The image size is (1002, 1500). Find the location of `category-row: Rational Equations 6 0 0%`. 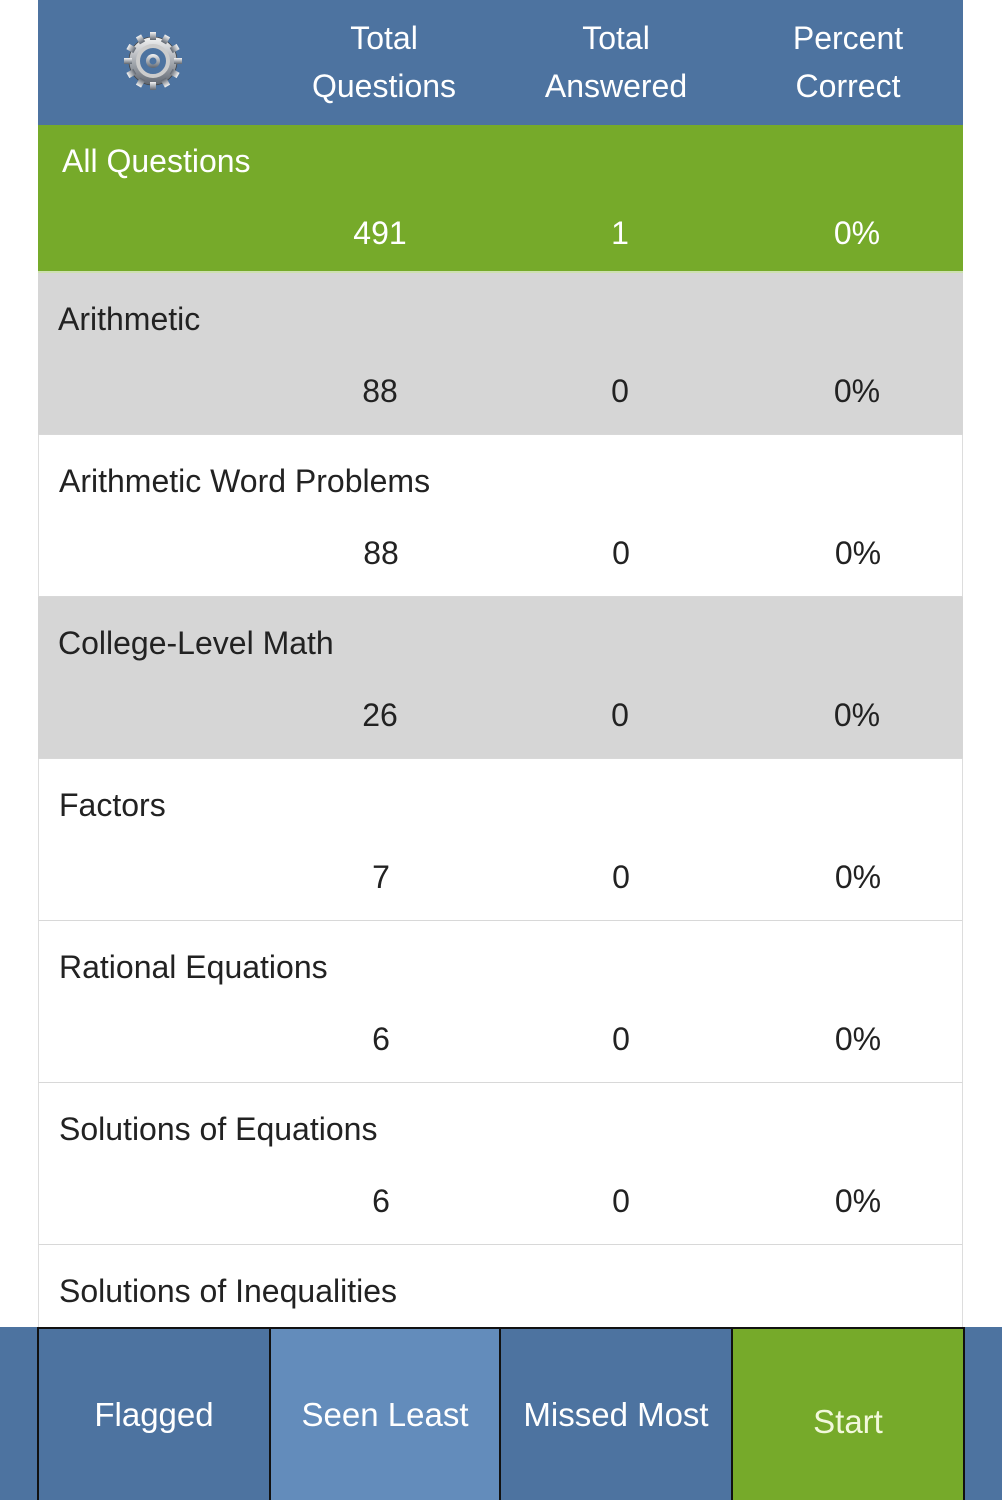

category-row: Rational Equations 6 0 0% is located at coordinates (500, 1002).